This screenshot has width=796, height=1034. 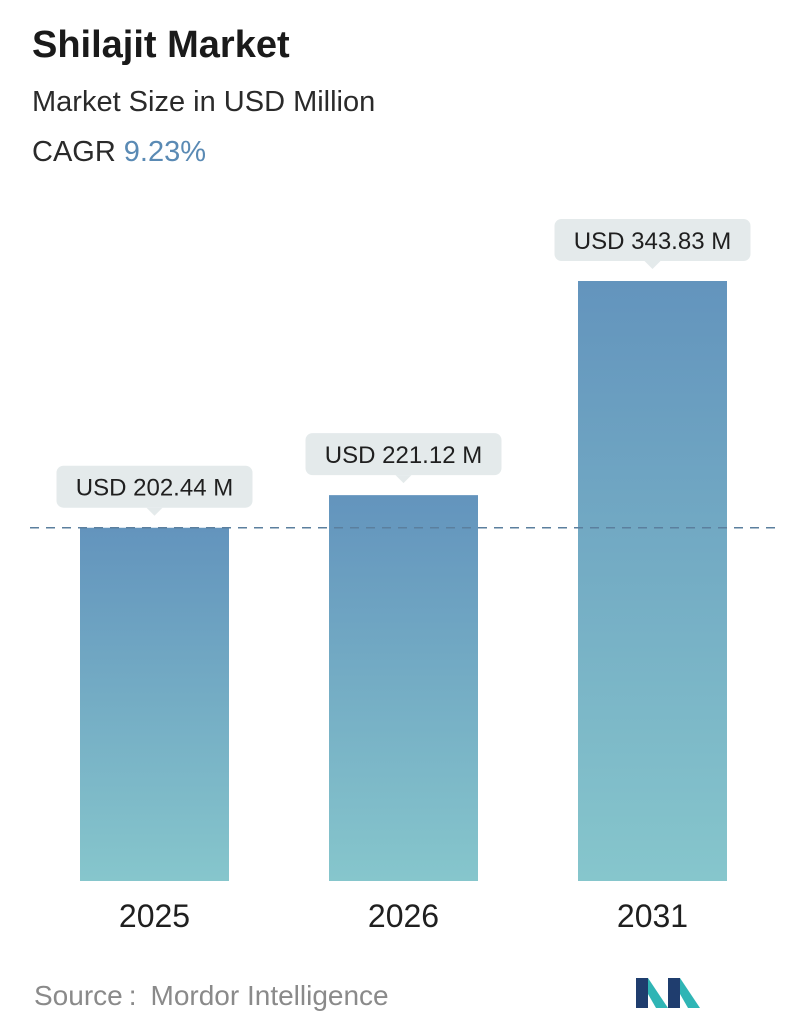 What do you see at coordinates (690, 993) in the screenshot?
I see `logo-right-diagonal` at bounding box center [690, 993].